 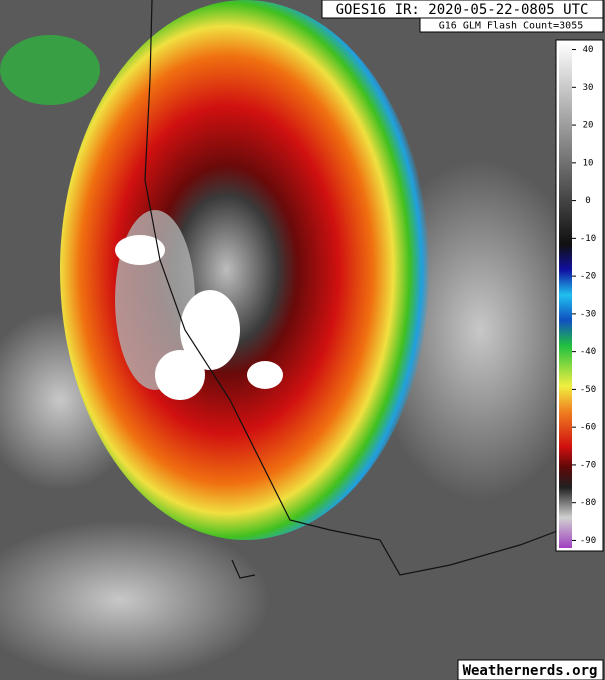 I want to click on coastline, so click(x=243, y=569).